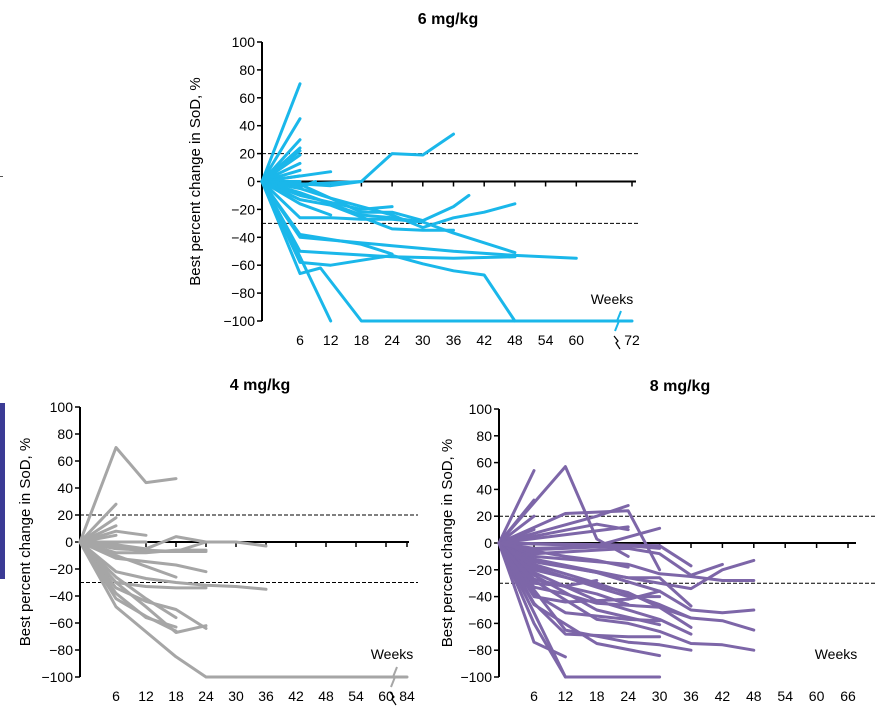 This screenshot has height=706, width=875. What do you see at coordinates (260, 385) in the screenshot?
I see `chart-title: 4 mg/kg` at bounding box center [260, 385].